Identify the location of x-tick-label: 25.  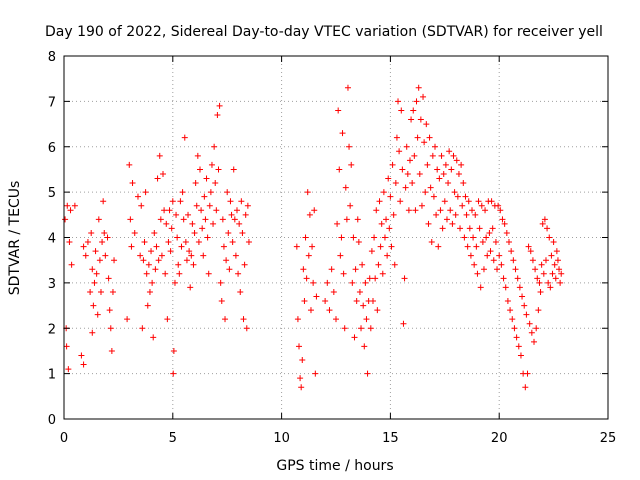
(608, 438).